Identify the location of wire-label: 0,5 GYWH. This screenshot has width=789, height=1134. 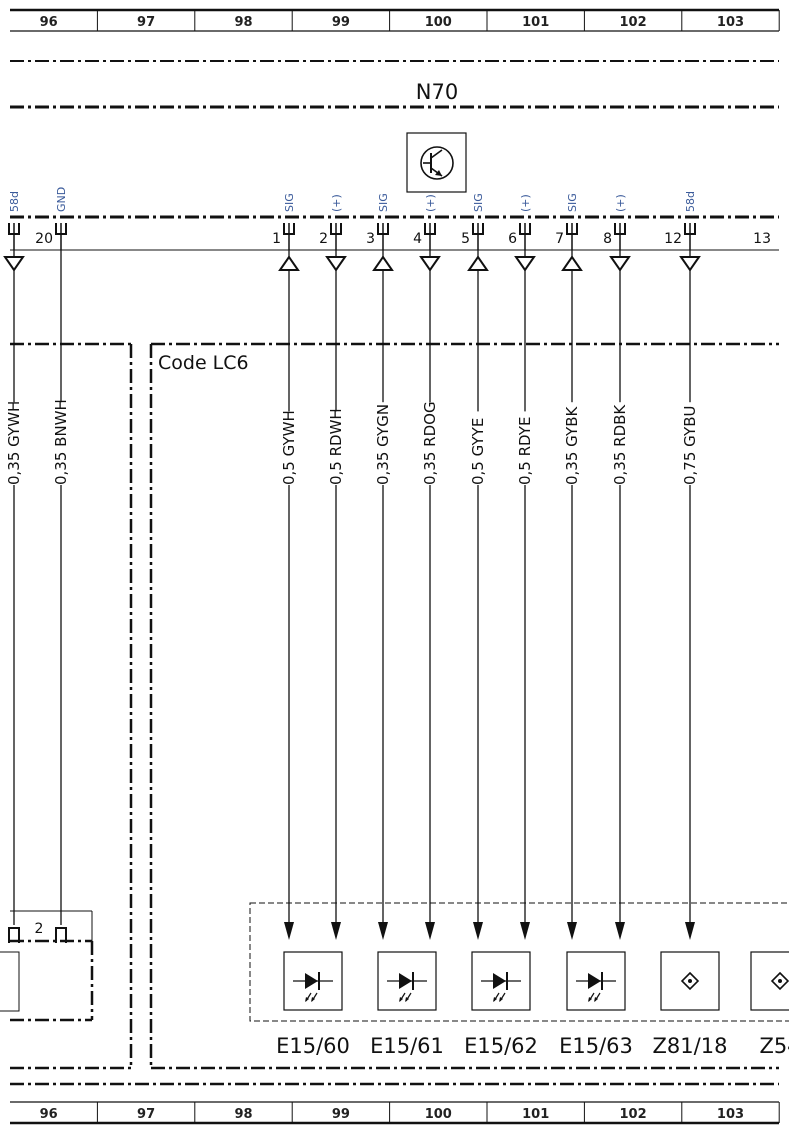
(289, 447).